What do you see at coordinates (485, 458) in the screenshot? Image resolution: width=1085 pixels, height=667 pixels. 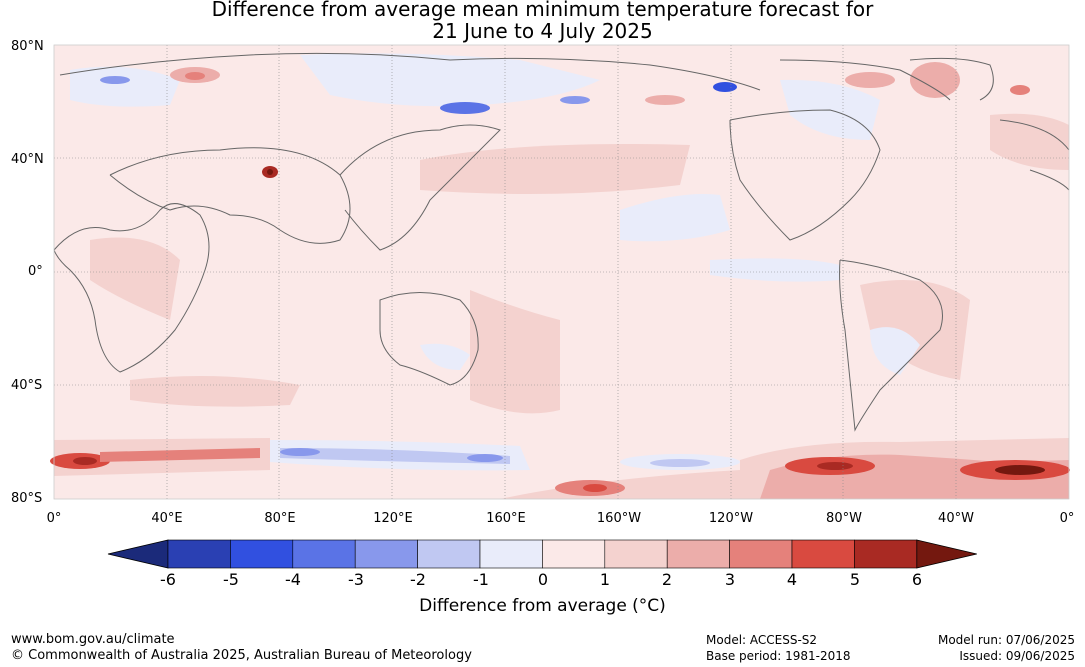 I see `cold-spot-150e` at bounding box center [485, 458].